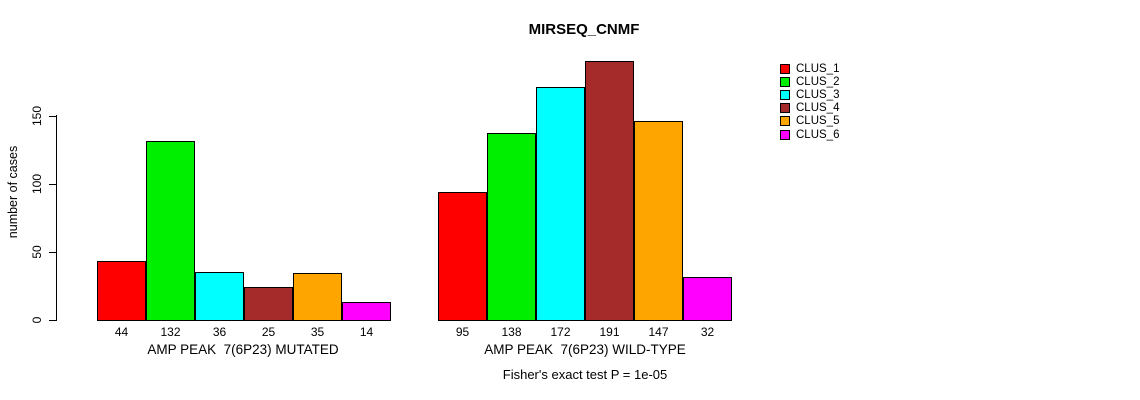 Image resolution: width=1140 pixels, height=400 pixels. I want to click on bar-clus_4-group2, so click(609, 191).